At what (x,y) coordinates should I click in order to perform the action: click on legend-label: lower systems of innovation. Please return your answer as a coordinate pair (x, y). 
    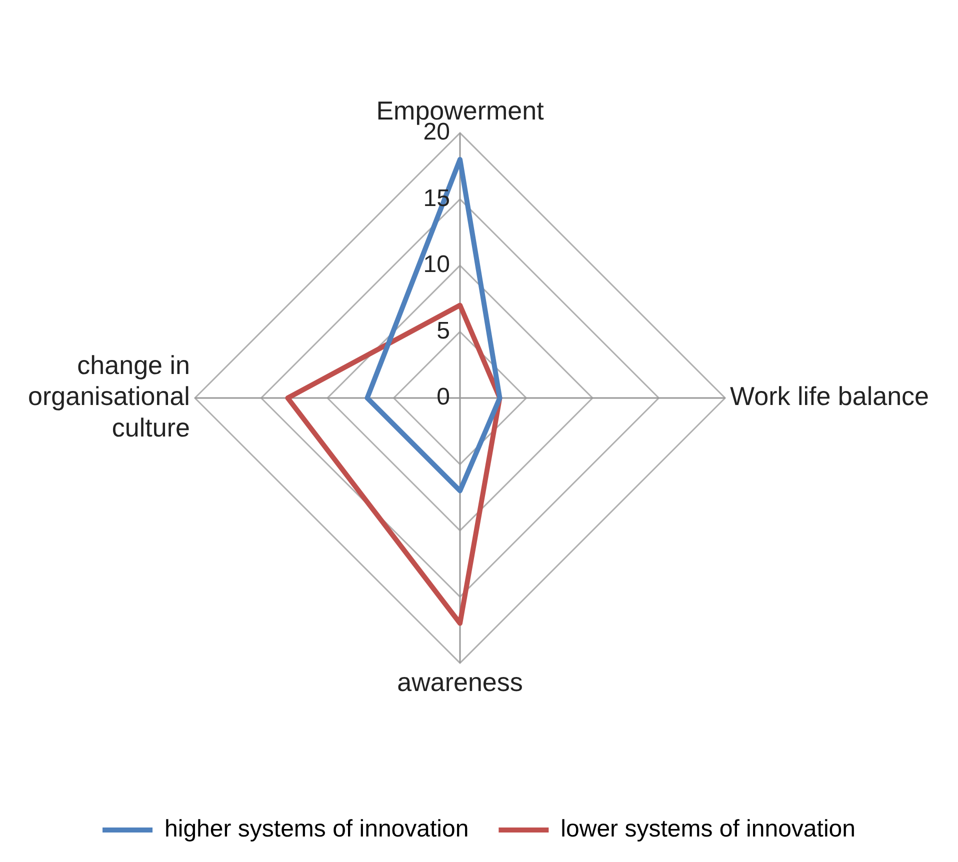
    Looking at the image, I should click on (708, 829).